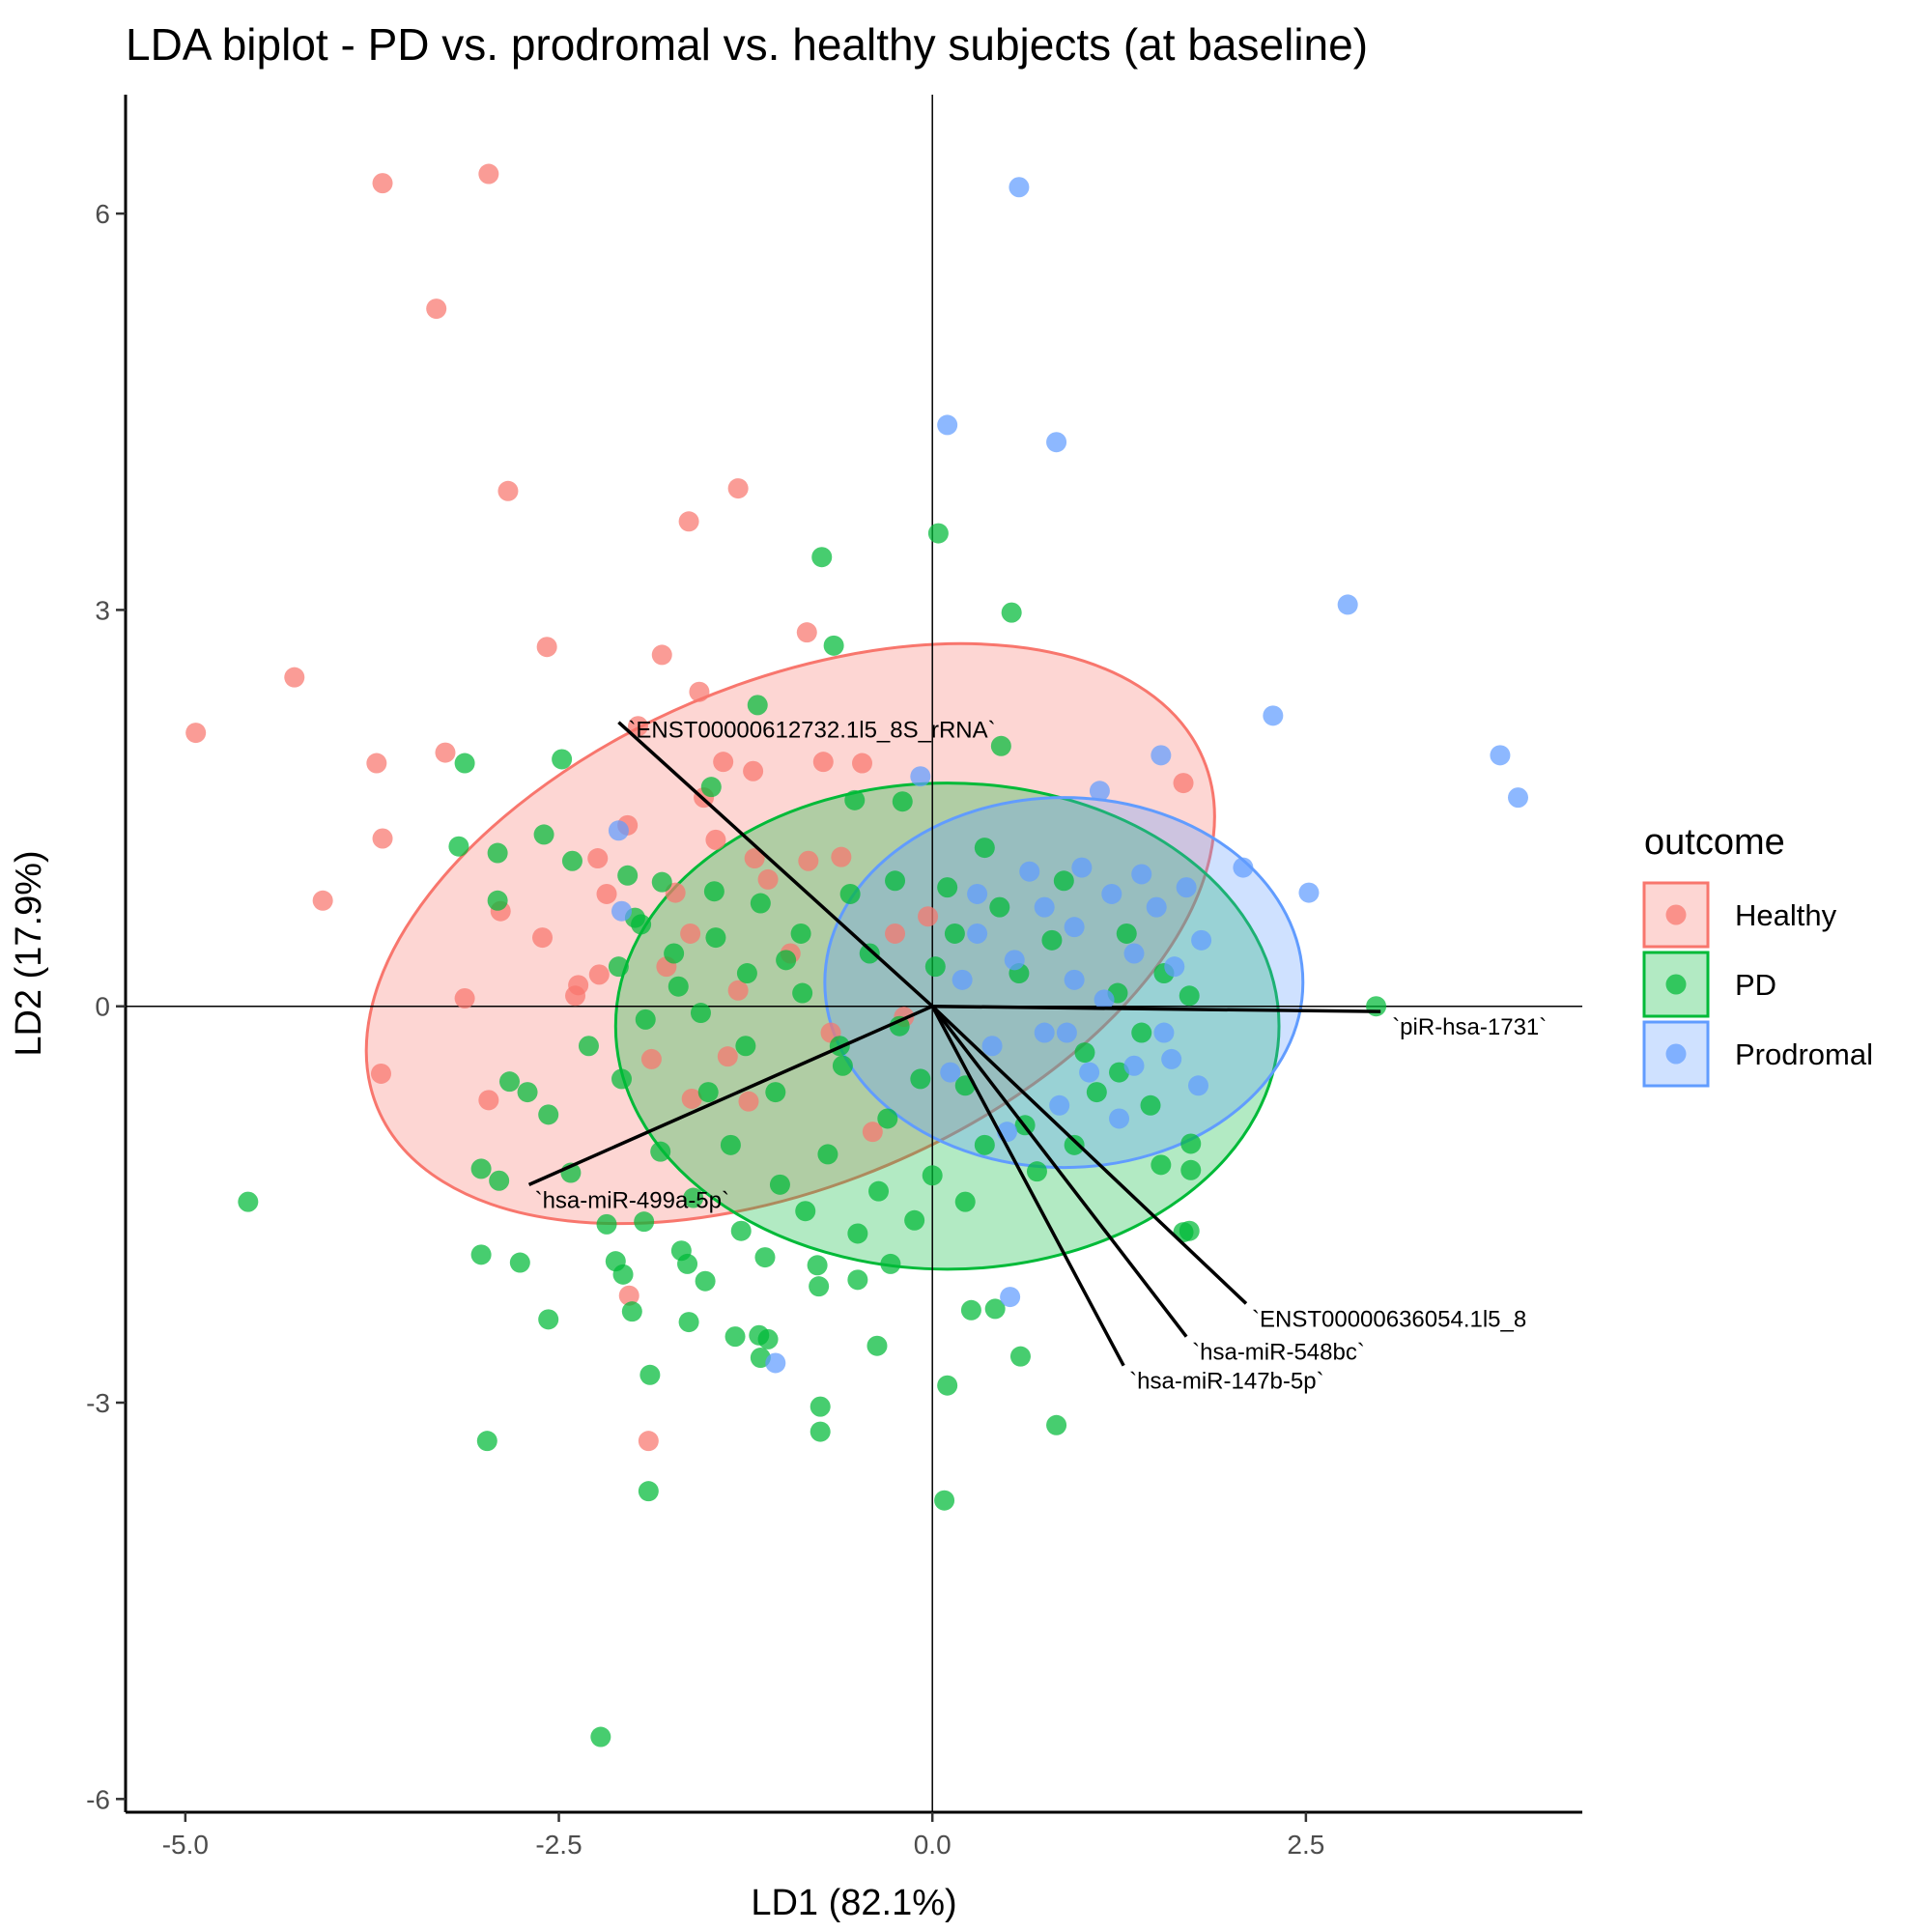  I want to click on y-tick-label: 0, so click(102, 1007).